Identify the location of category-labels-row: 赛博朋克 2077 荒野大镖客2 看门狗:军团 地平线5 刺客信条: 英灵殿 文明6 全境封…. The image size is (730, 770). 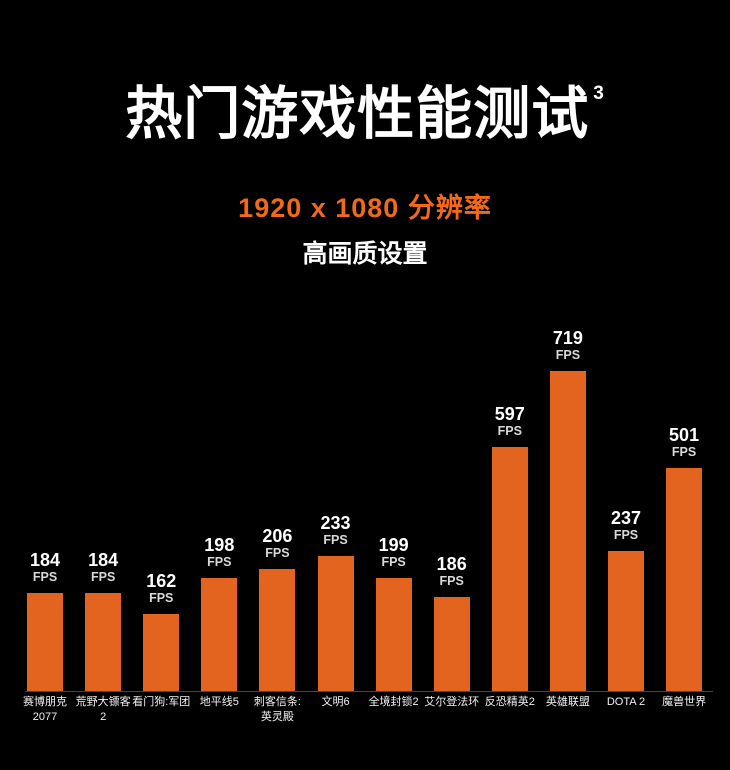
(365, 710).